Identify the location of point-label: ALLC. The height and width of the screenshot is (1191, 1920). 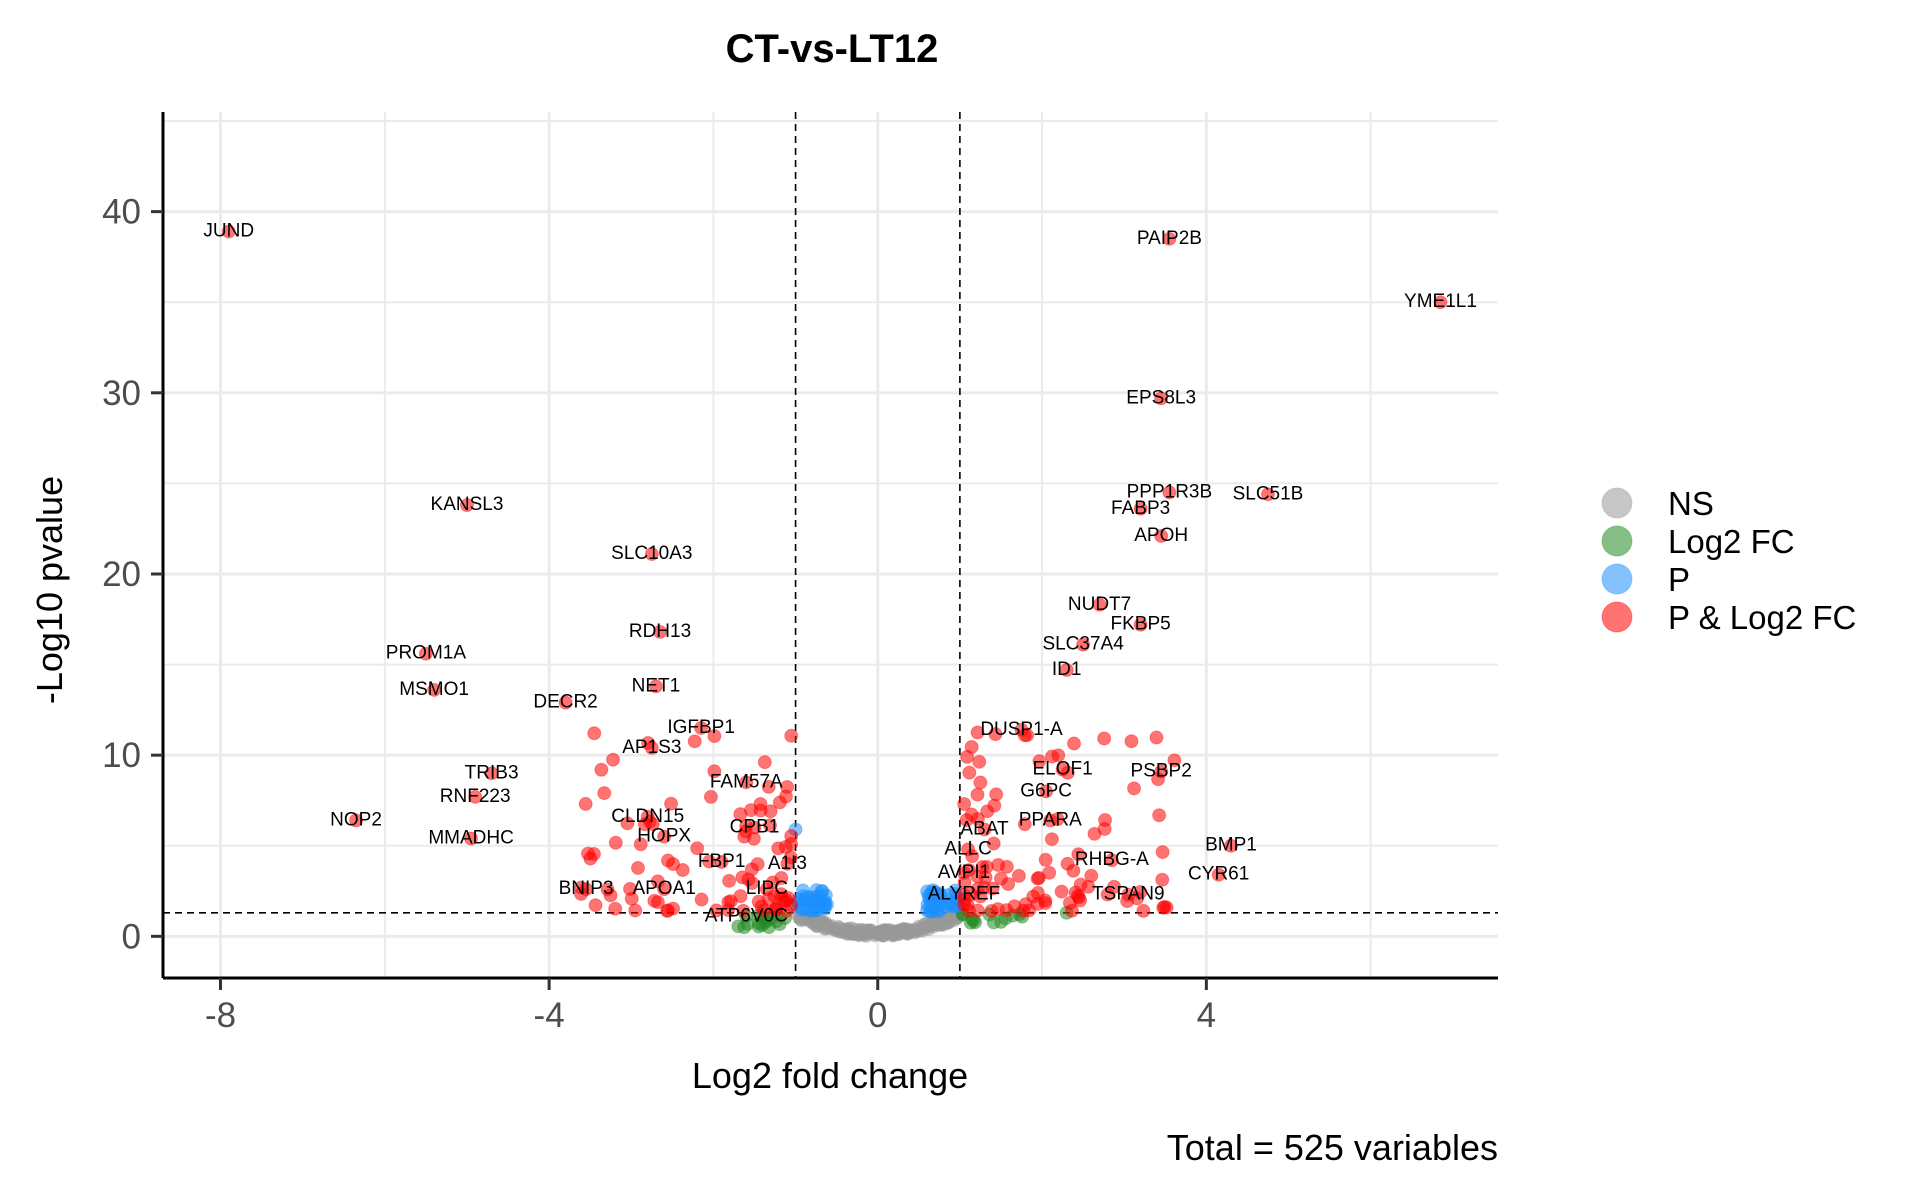
(968, 848).